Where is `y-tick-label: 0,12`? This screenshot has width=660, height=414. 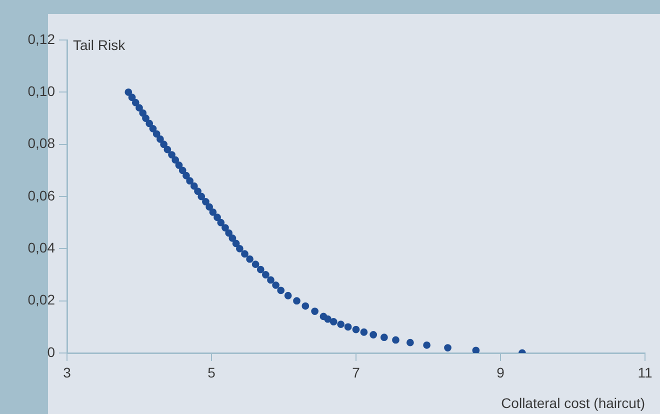 y-tick-label: 0,12 is located at coordinates (42, 38).